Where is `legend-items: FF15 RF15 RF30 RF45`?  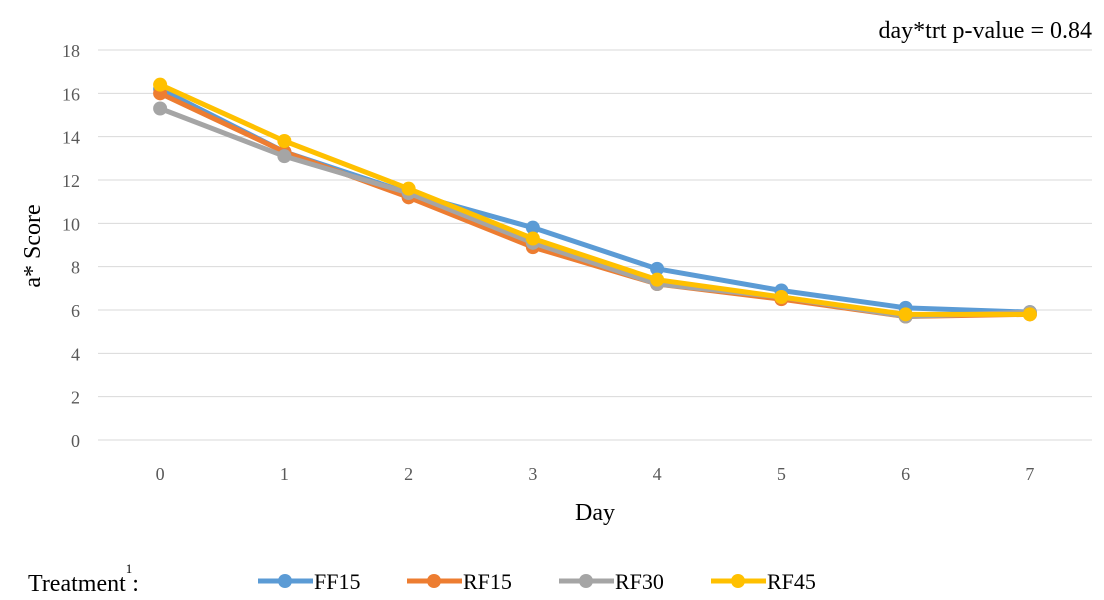
legend-items: FF15 RF15 RF30 RF45 is located at coordinates (537, 581).